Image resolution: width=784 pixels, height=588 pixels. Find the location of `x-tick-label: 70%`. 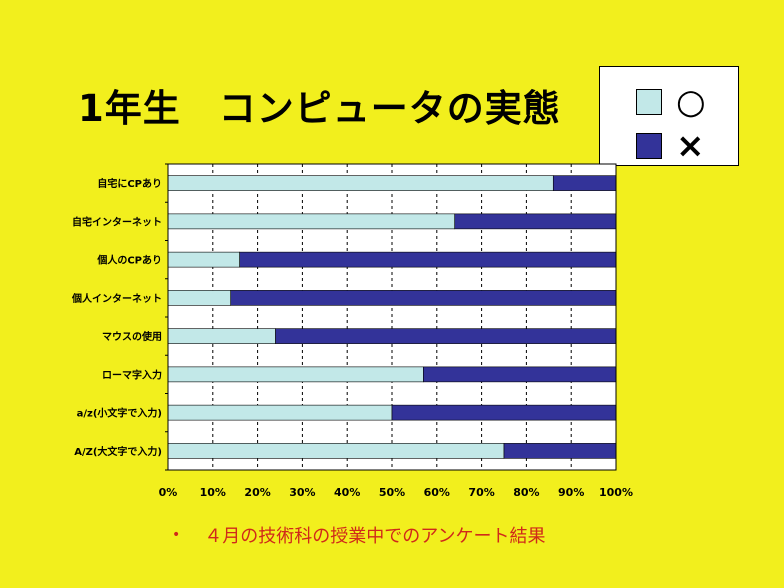

x-tick-label: 70% is located at coordinates (481, 492).